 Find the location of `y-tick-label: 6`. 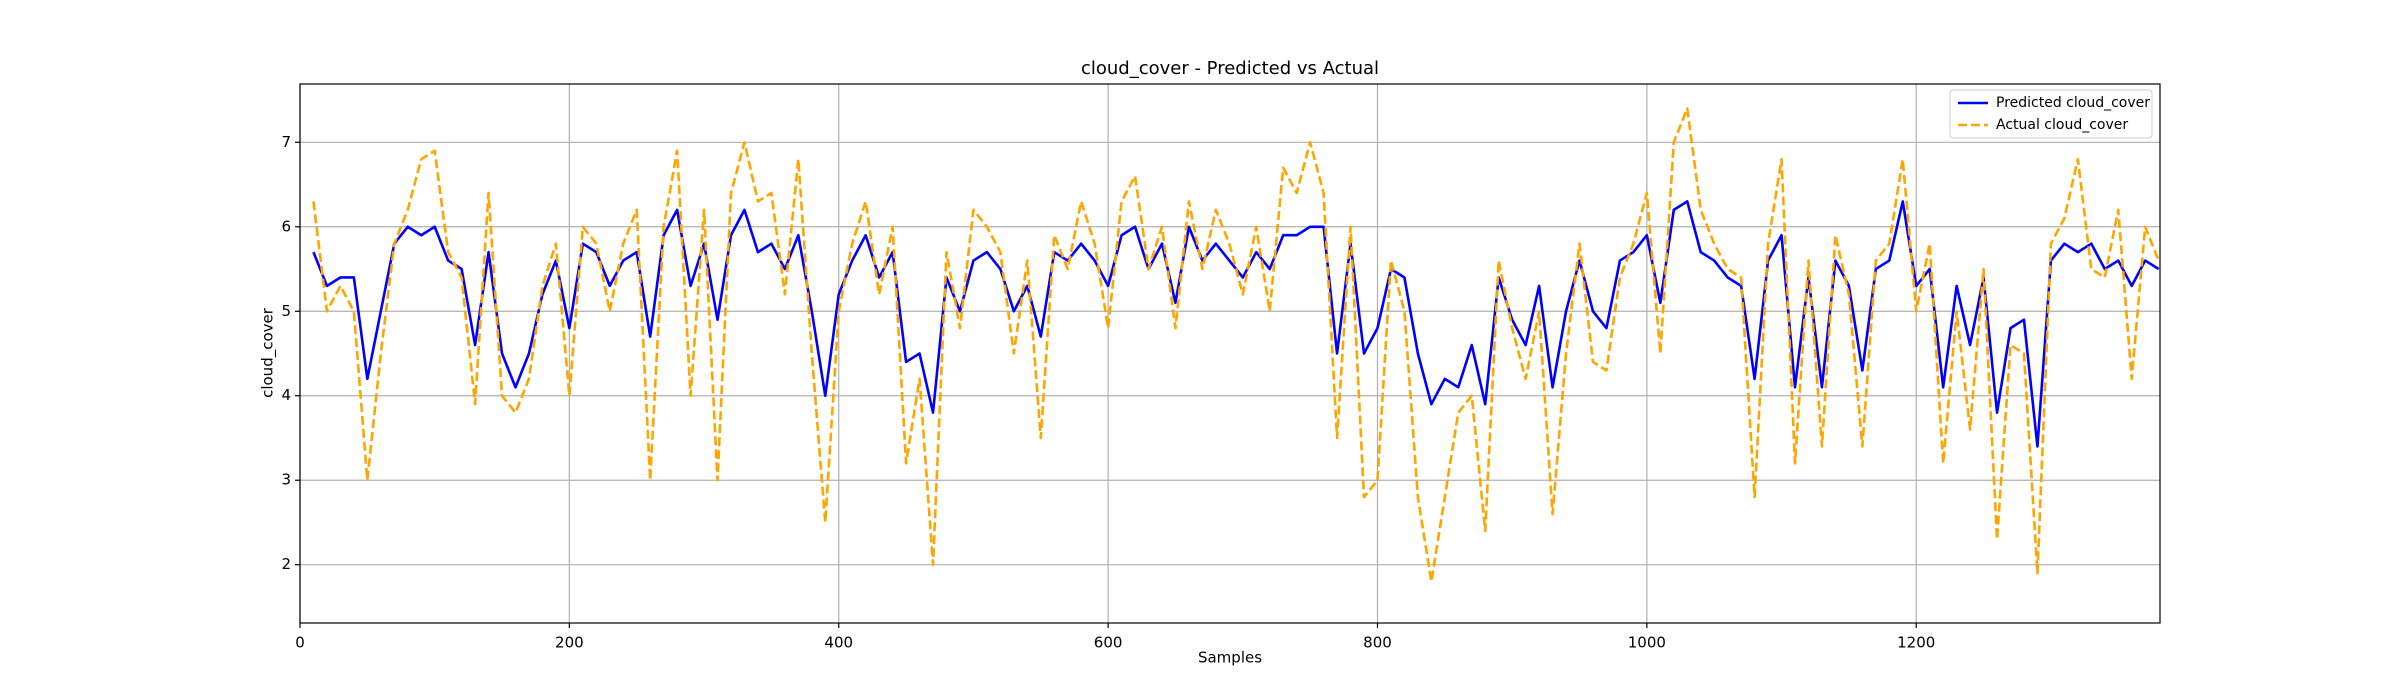

y-tick-label: 6 is located at coordinates (286, 226).